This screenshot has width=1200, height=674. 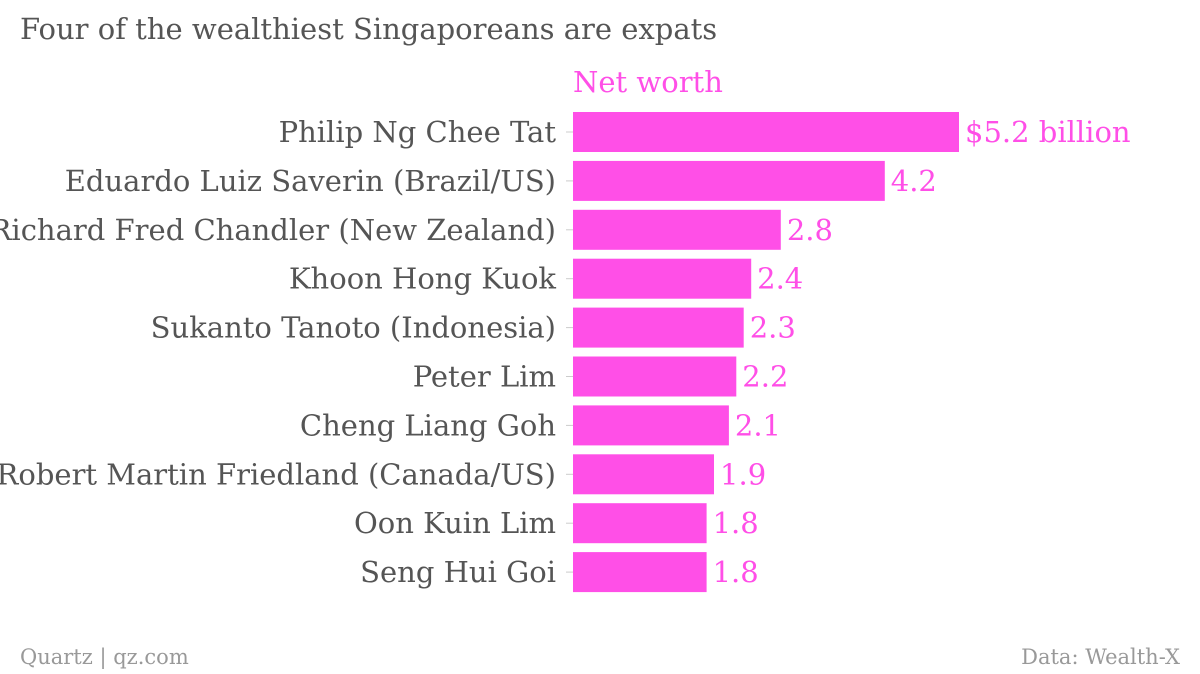 I want to click on footer-source: Quartz | qz.com, so click(x=104, y=657).